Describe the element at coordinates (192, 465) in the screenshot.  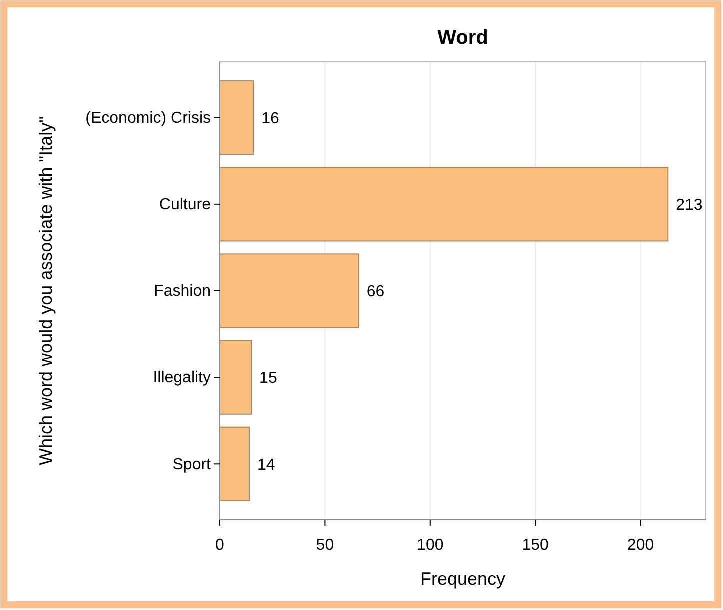
I see `y-tick-label: Sport` at that location.